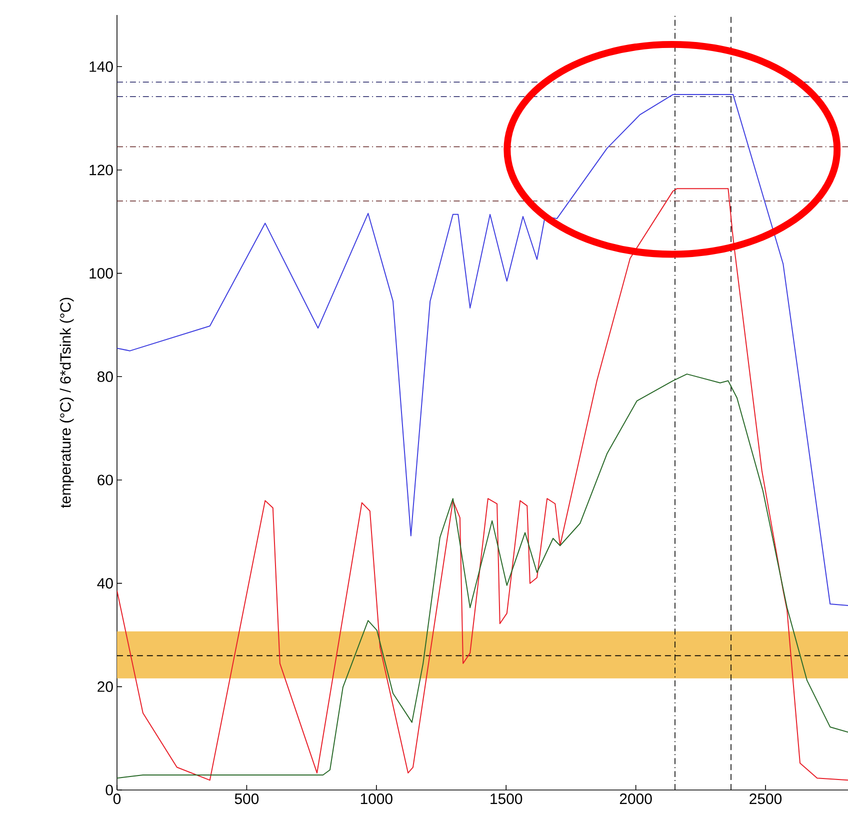  What do you see at coordinates (101, 170) in the screenshot?
I see `y-tick-label: 120` at bounding box center [101, 170].